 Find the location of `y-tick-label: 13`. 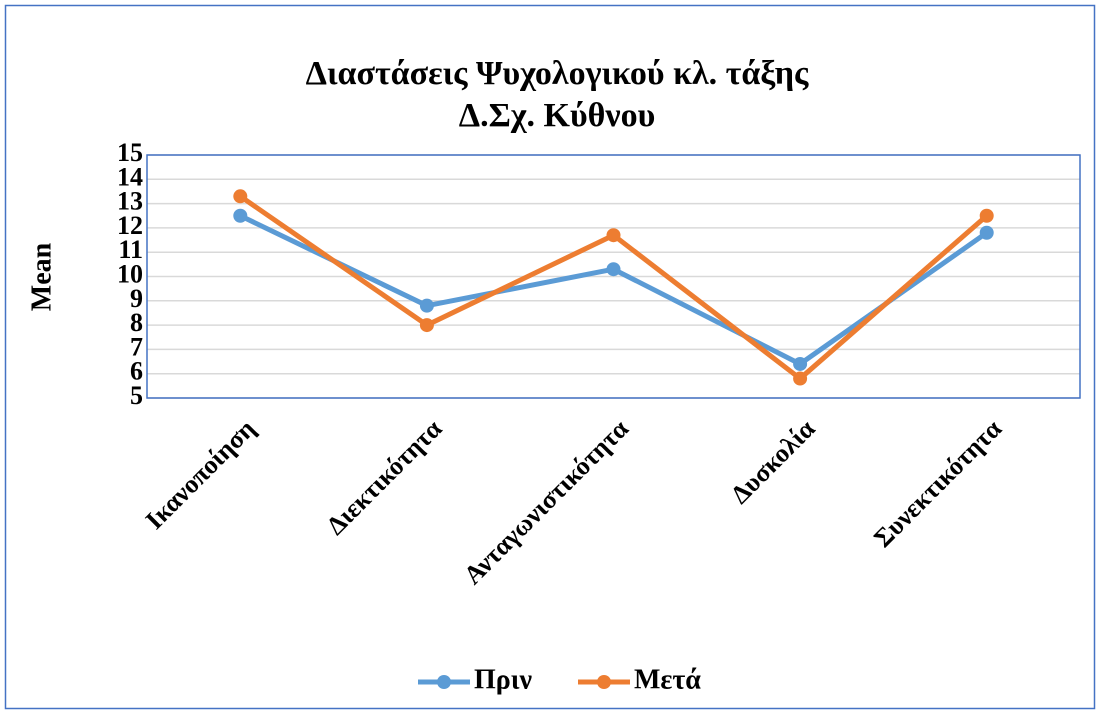

y-tick-label: 13 is located at coordinates (130, 201).